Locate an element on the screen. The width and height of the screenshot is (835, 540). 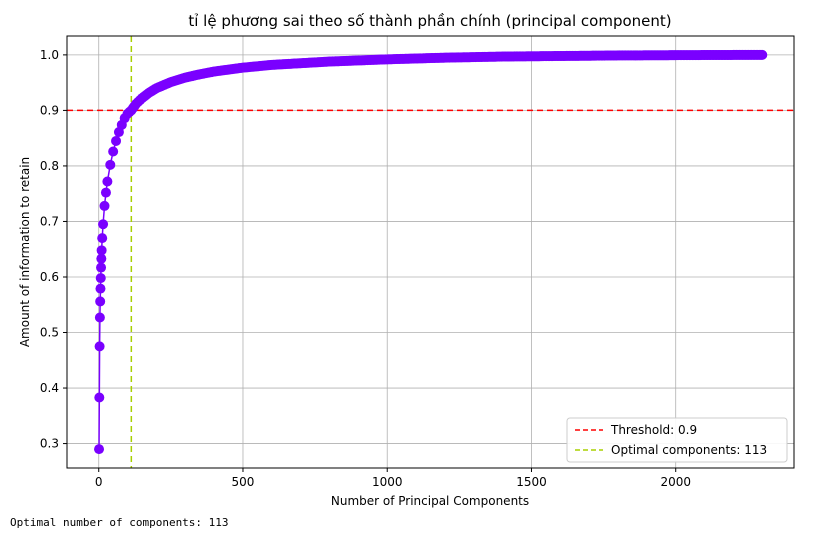
x-axis-label: Number of Principal Components is located at coordinates (430, 501).